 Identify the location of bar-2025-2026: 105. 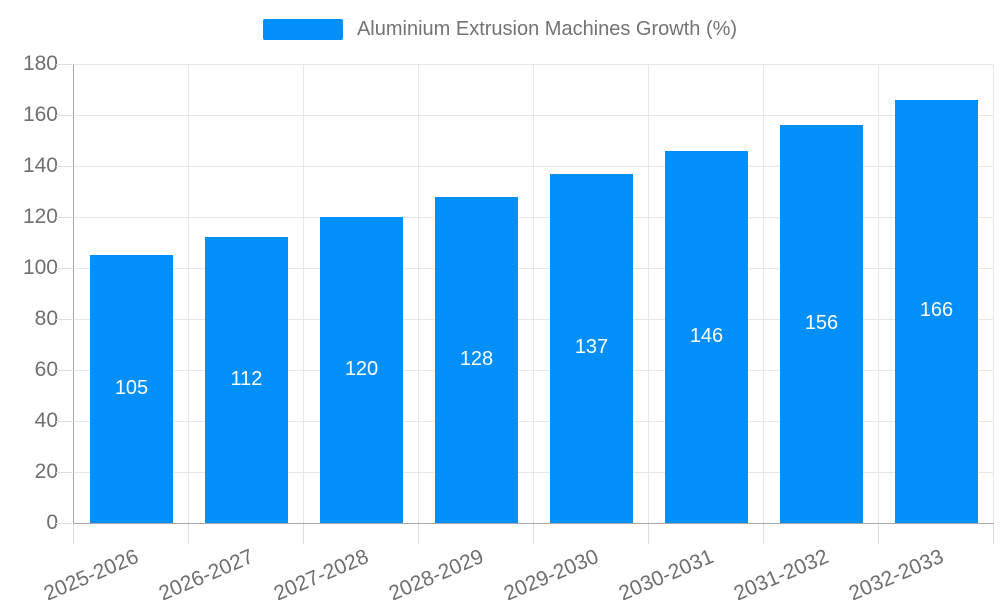
(131, 389).